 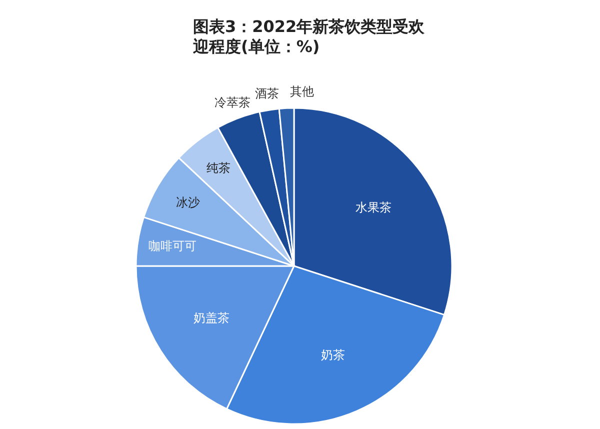 What do you see at coordinates (309, 36) in the screenshot?
I see `chart-title: 图表3：2022年新茶饮类型受欢迎程度(单位：%)` at bounding box center [309, 36].